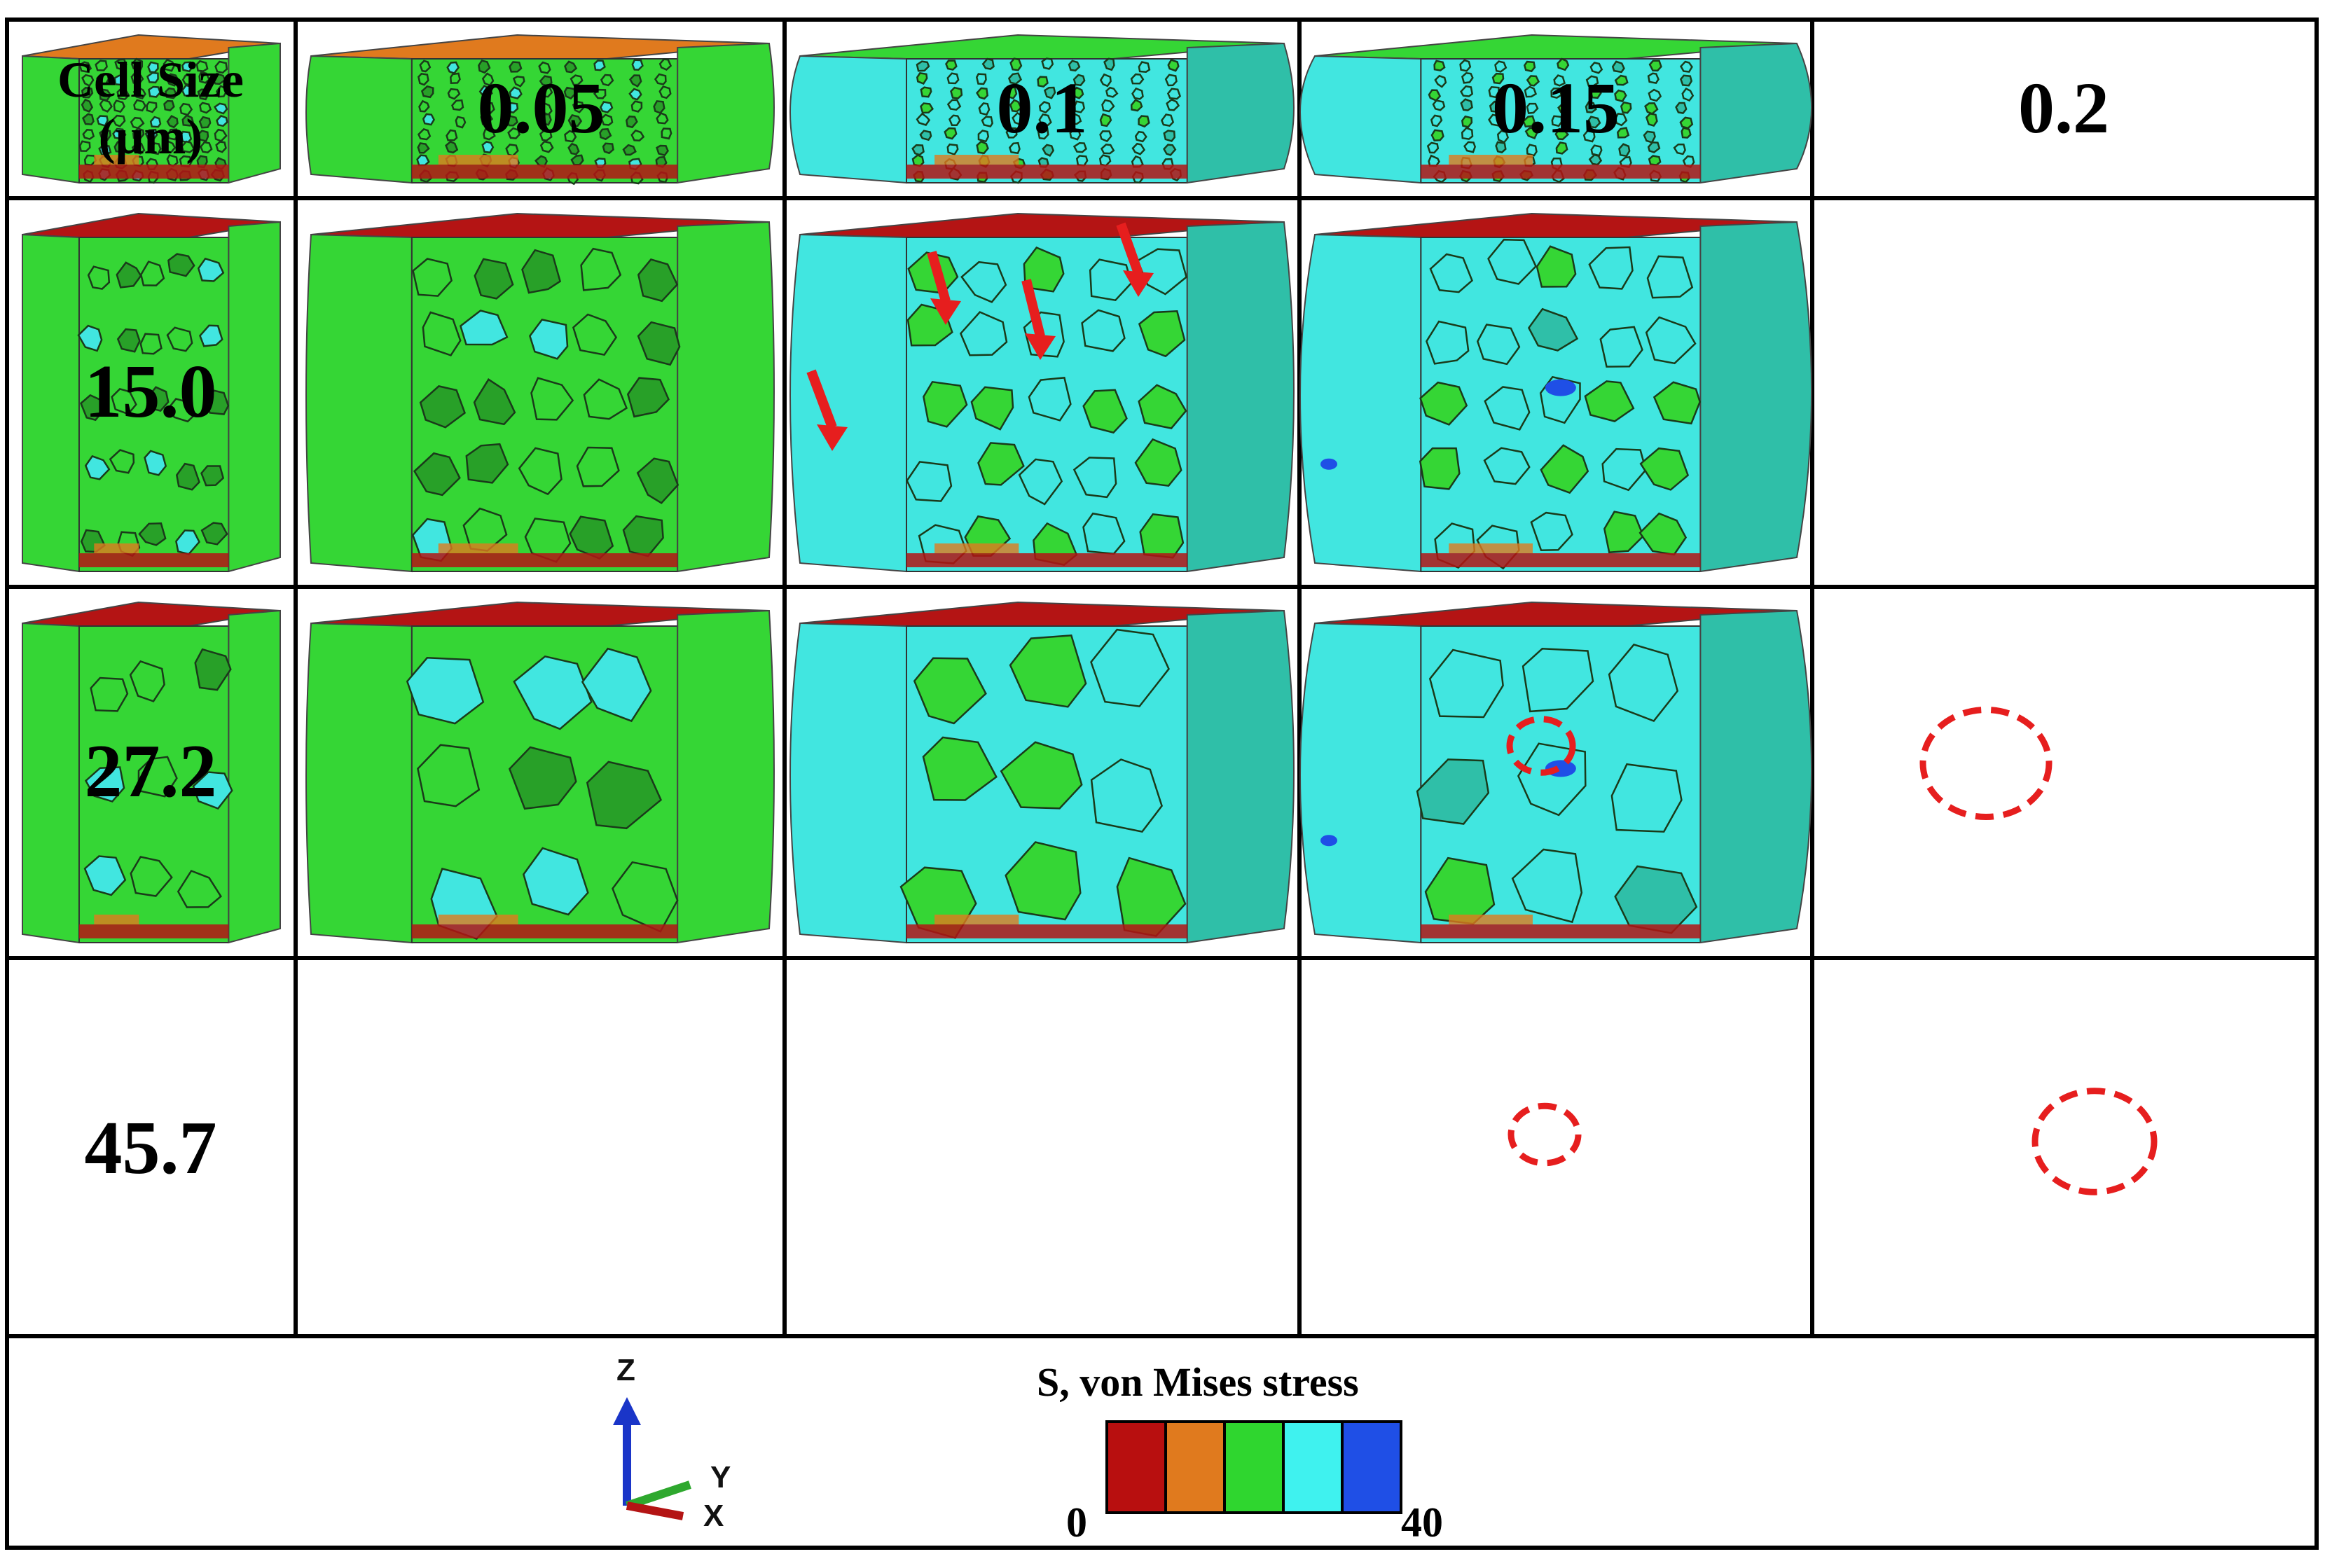 The height and width of the screenshot is (1568, 2325). Describe the element at coordinates (625, 1370) in the screenshot. I see `axis-label-z: Z` at that location.